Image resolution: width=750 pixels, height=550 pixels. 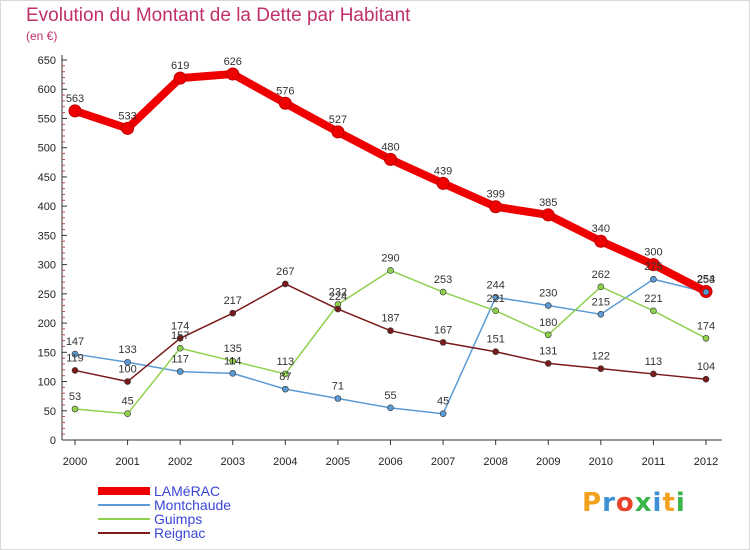 I want to click on x-tick-label: 2007, so click(x=443, y=462).